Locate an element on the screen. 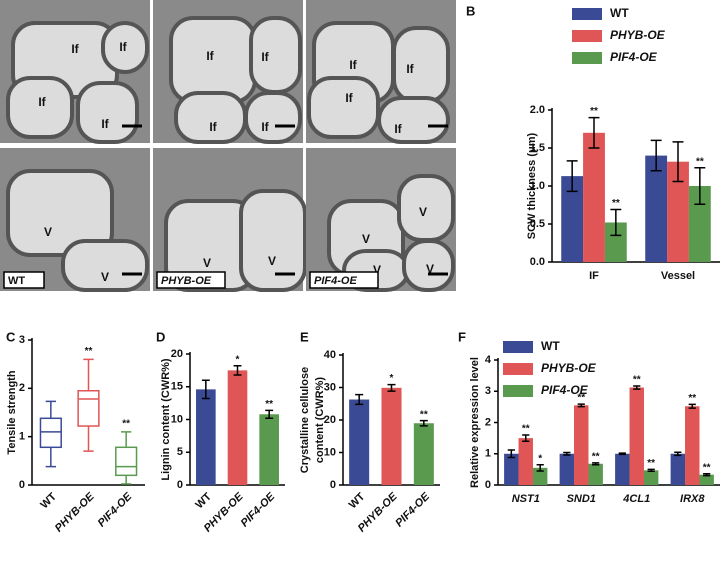  x-tick-label: Vessel is located at coordinates (678, 276).